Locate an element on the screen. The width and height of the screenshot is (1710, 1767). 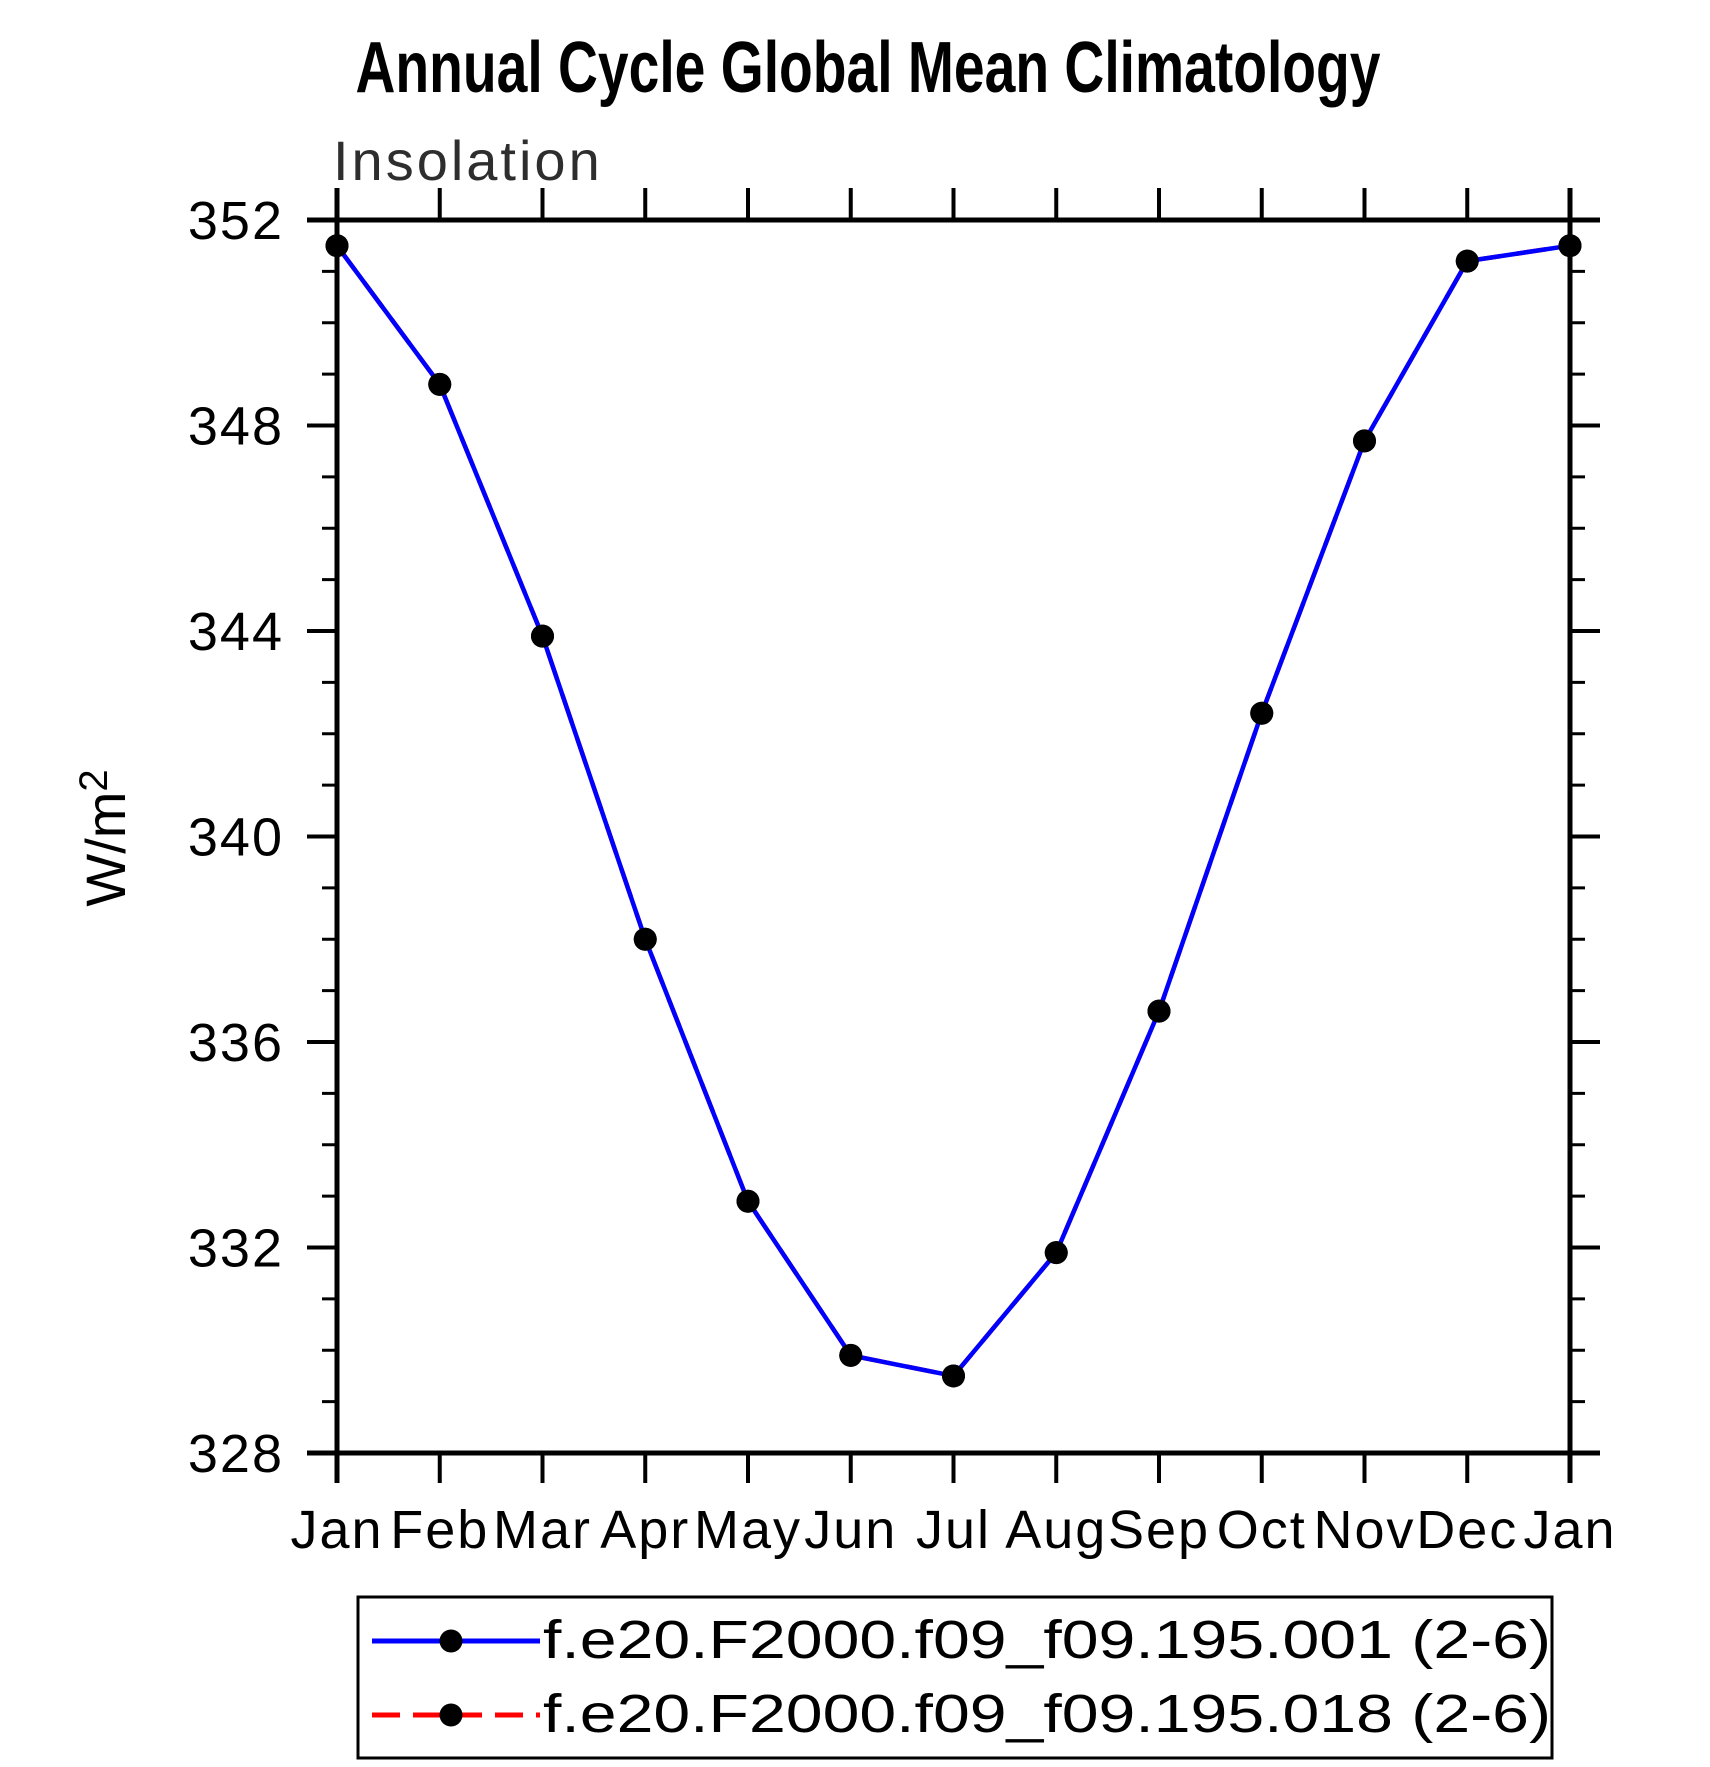
y-axis-title: W/m2 is located at coordinates (104, 837).